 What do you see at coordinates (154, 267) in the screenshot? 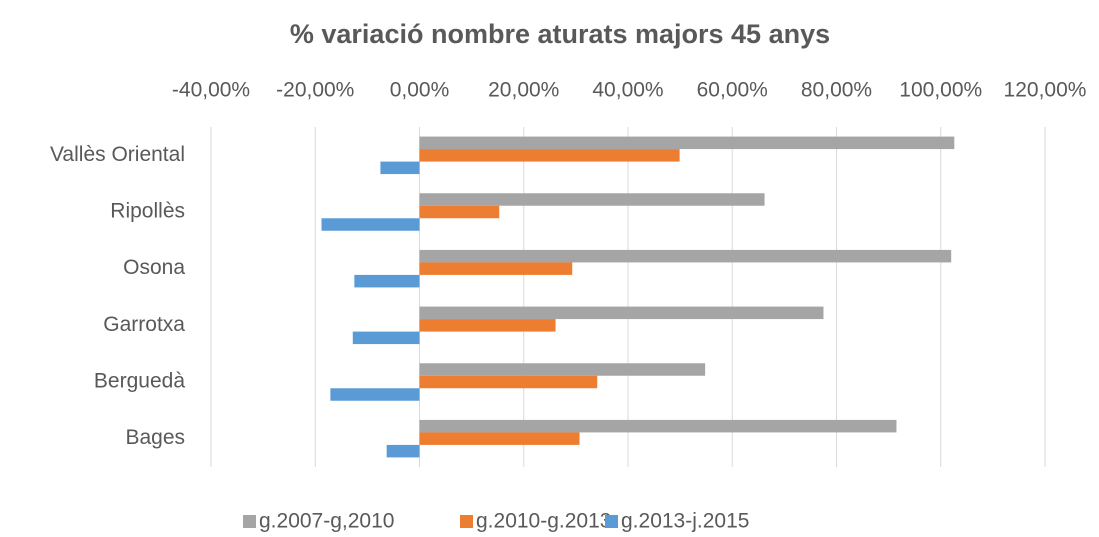
I see `y-tick-label: Osona` at bounding box center [154, 267].